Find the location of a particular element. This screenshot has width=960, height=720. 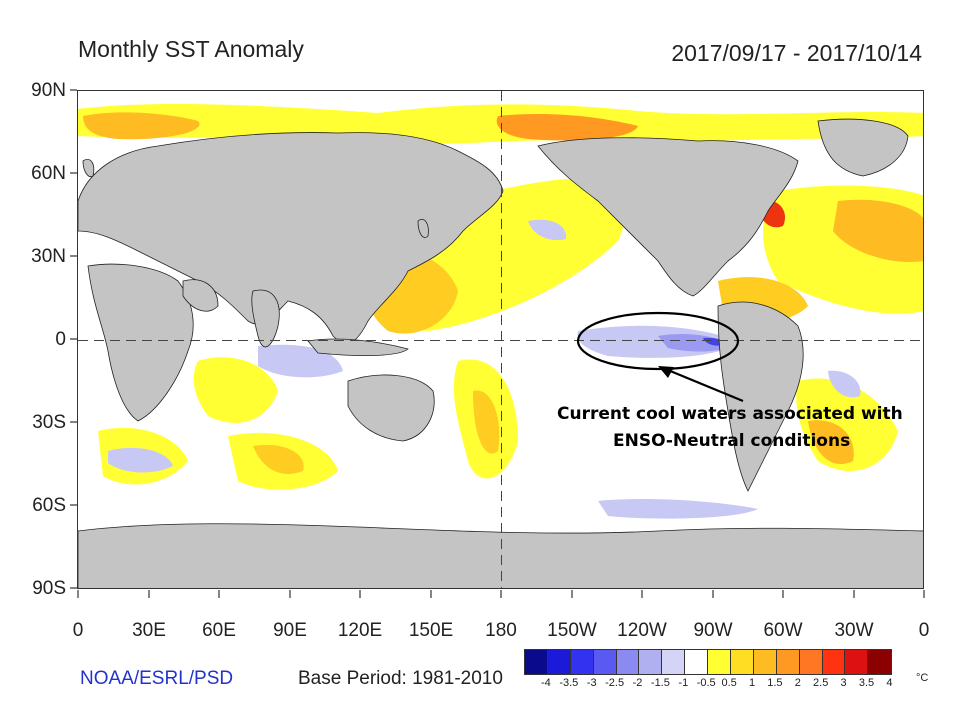

lon-label-150w: 150W is located at coordinates (572, 630).